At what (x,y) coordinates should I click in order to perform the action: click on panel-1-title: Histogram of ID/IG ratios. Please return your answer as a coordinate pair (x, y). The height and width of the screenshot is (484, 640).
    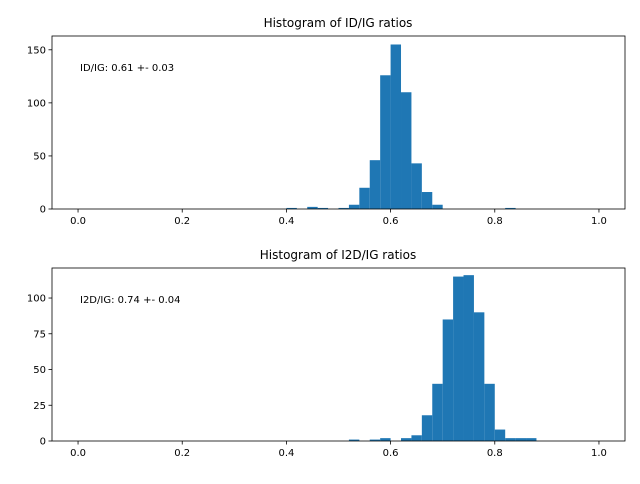
    Looking at the image, I should click on (338, 23).